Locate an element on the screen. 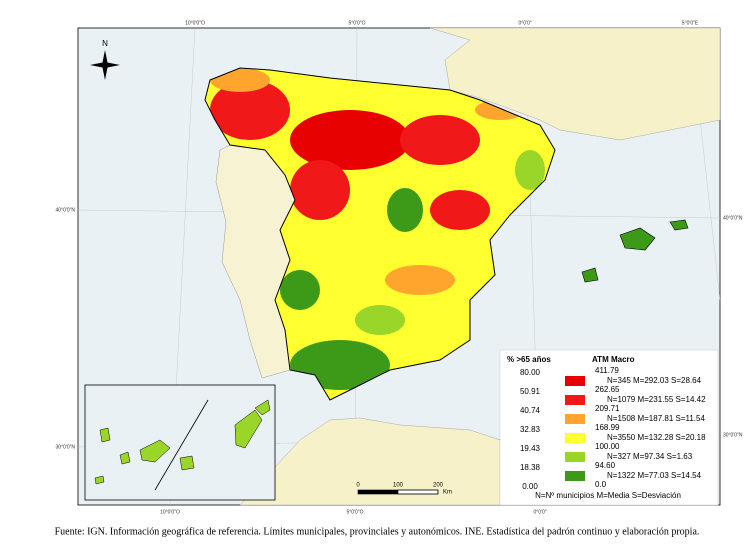 The image size is (755, 548). legend-class-limit: 94.60 is located at coordinates (605, 465).